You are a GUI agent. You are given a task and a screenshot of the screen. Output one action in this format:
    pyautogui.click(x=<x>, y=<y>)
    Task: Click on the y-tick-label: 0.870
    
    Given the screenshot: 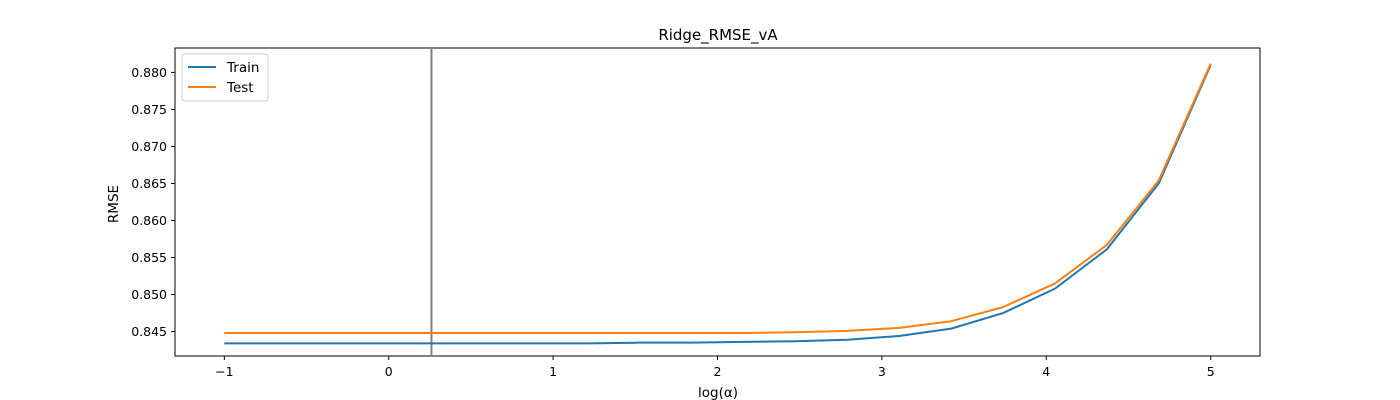 What is the action you would take?
    pyautogui.click(x=149, y=146)
    